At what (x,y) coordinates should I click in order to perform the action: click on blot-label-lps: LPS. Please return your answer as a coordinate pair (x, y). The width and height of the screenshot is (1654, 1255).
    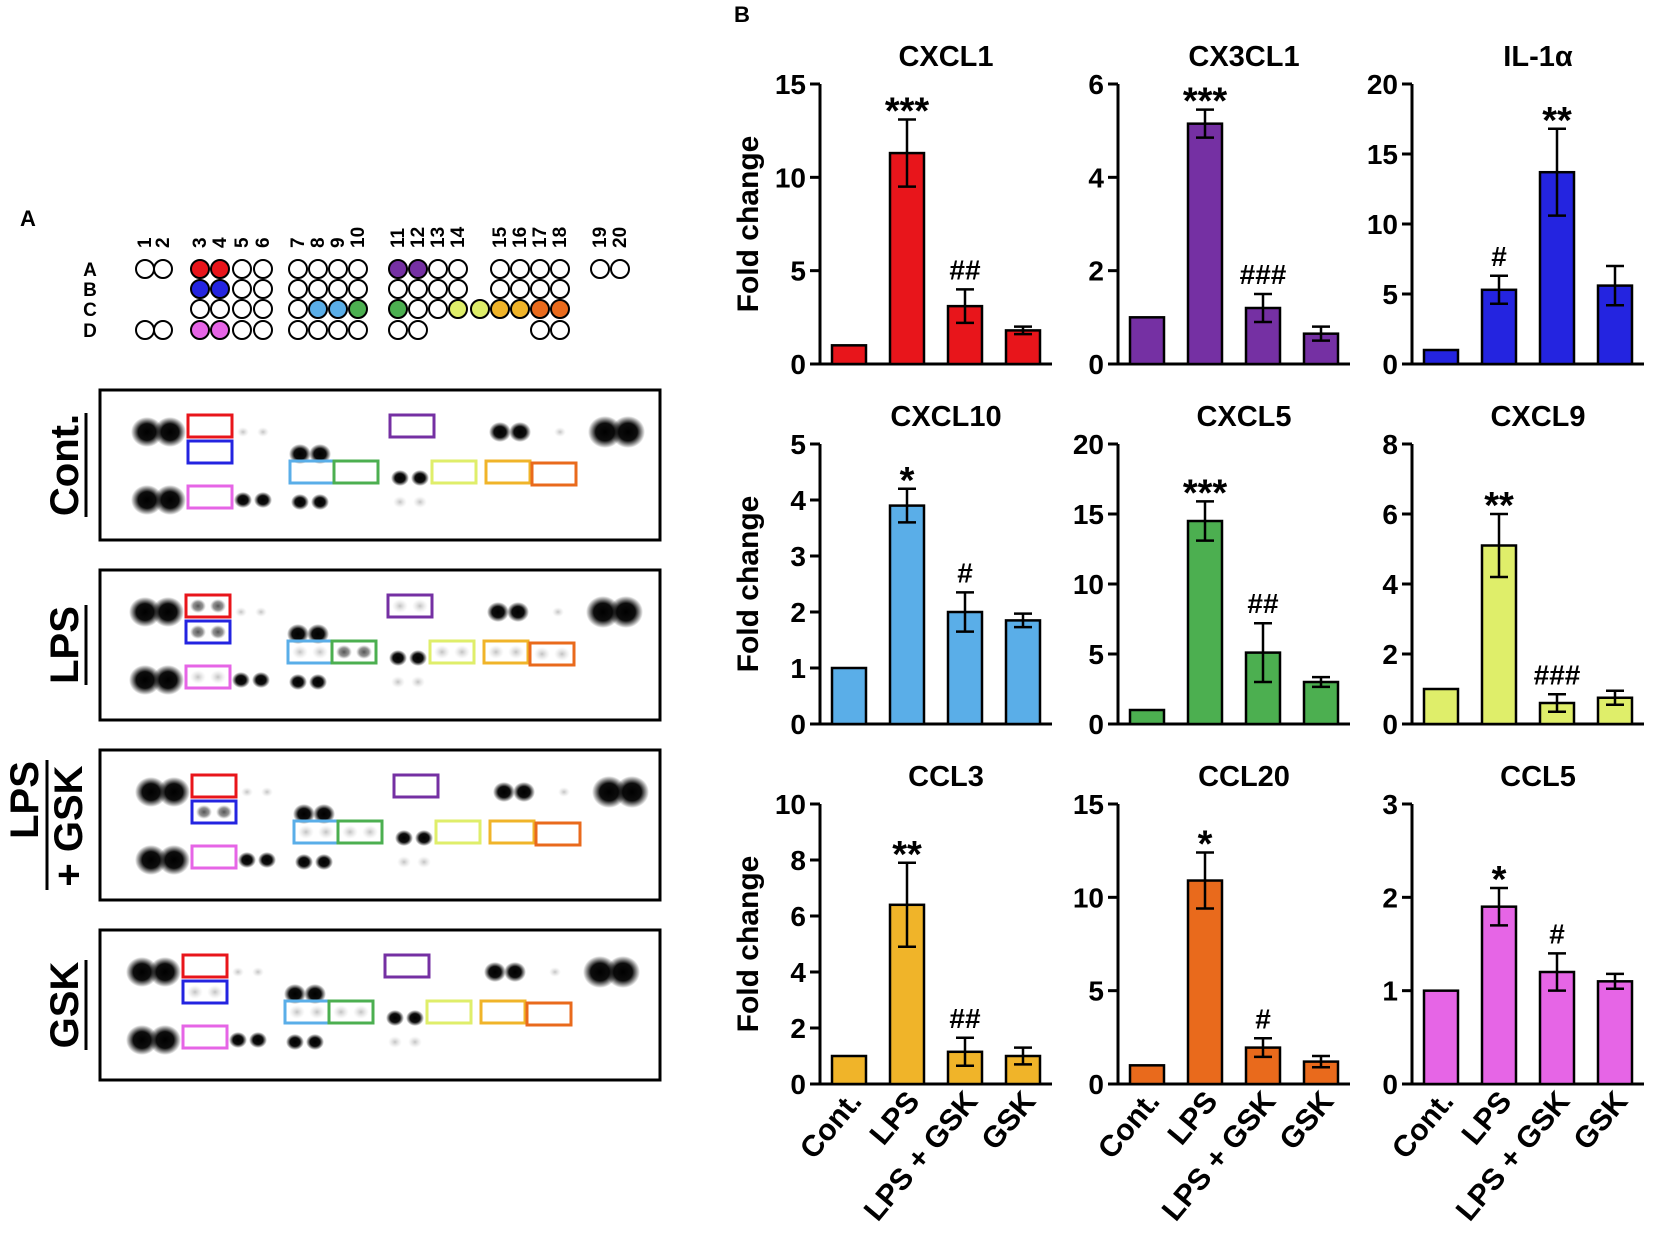
    Looking at the image, I should click on (65, 645).